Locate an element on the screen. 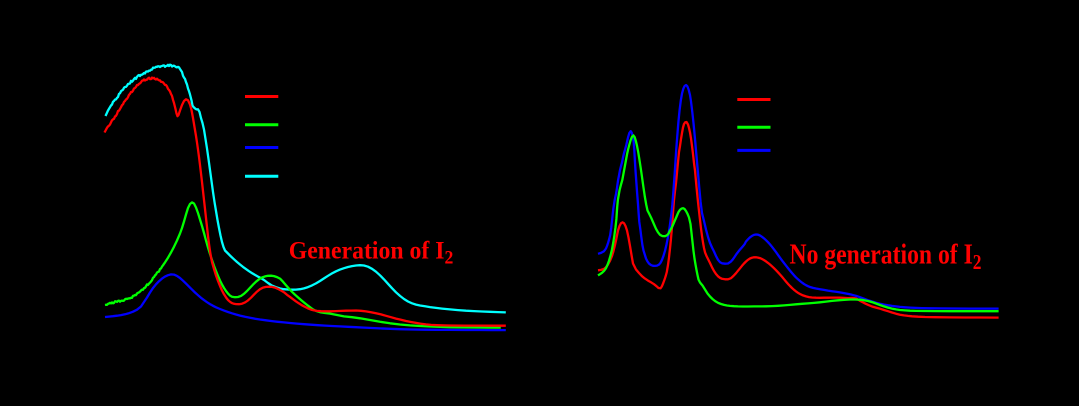  svg-text: No generation of I2 is located at coordinates (886, 257).